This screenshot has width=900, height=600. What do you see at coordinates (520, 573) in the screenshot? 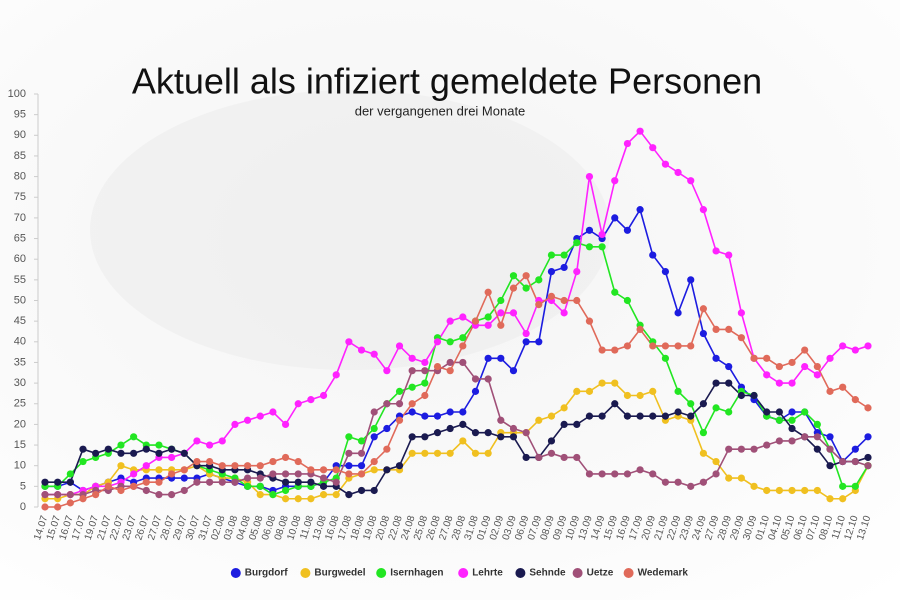
I see `legend-swatch` at bounding box center [520, 573].